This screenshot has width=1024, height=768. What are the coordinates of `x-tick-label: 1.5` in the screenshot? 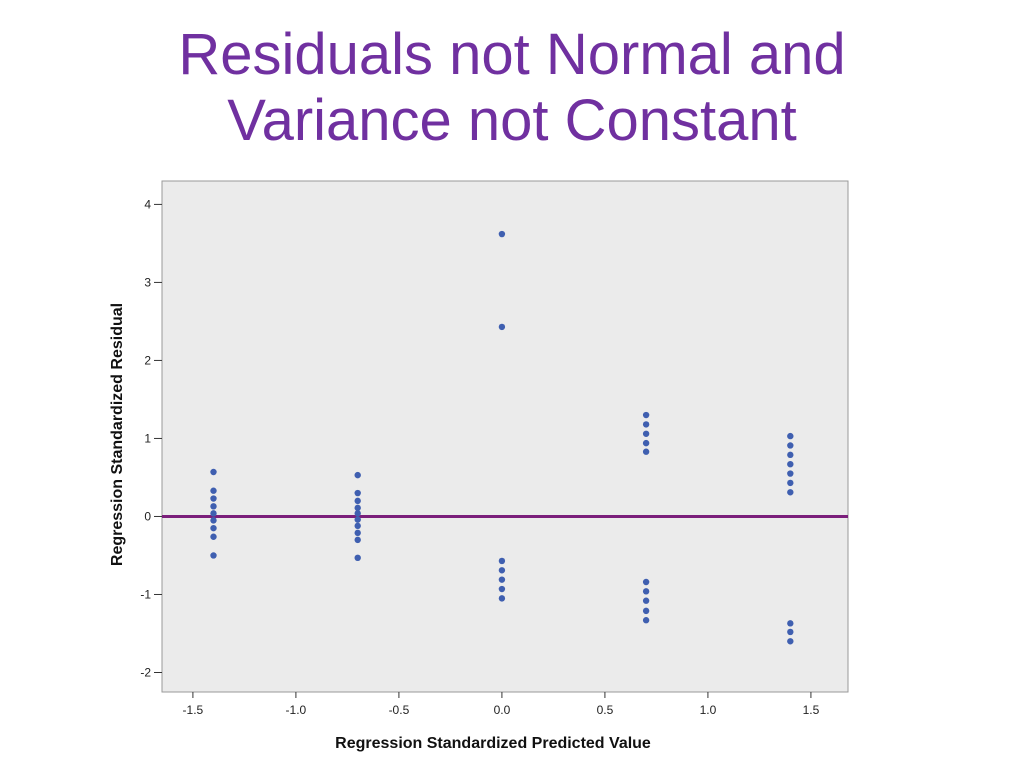 It's located at (811, 710).